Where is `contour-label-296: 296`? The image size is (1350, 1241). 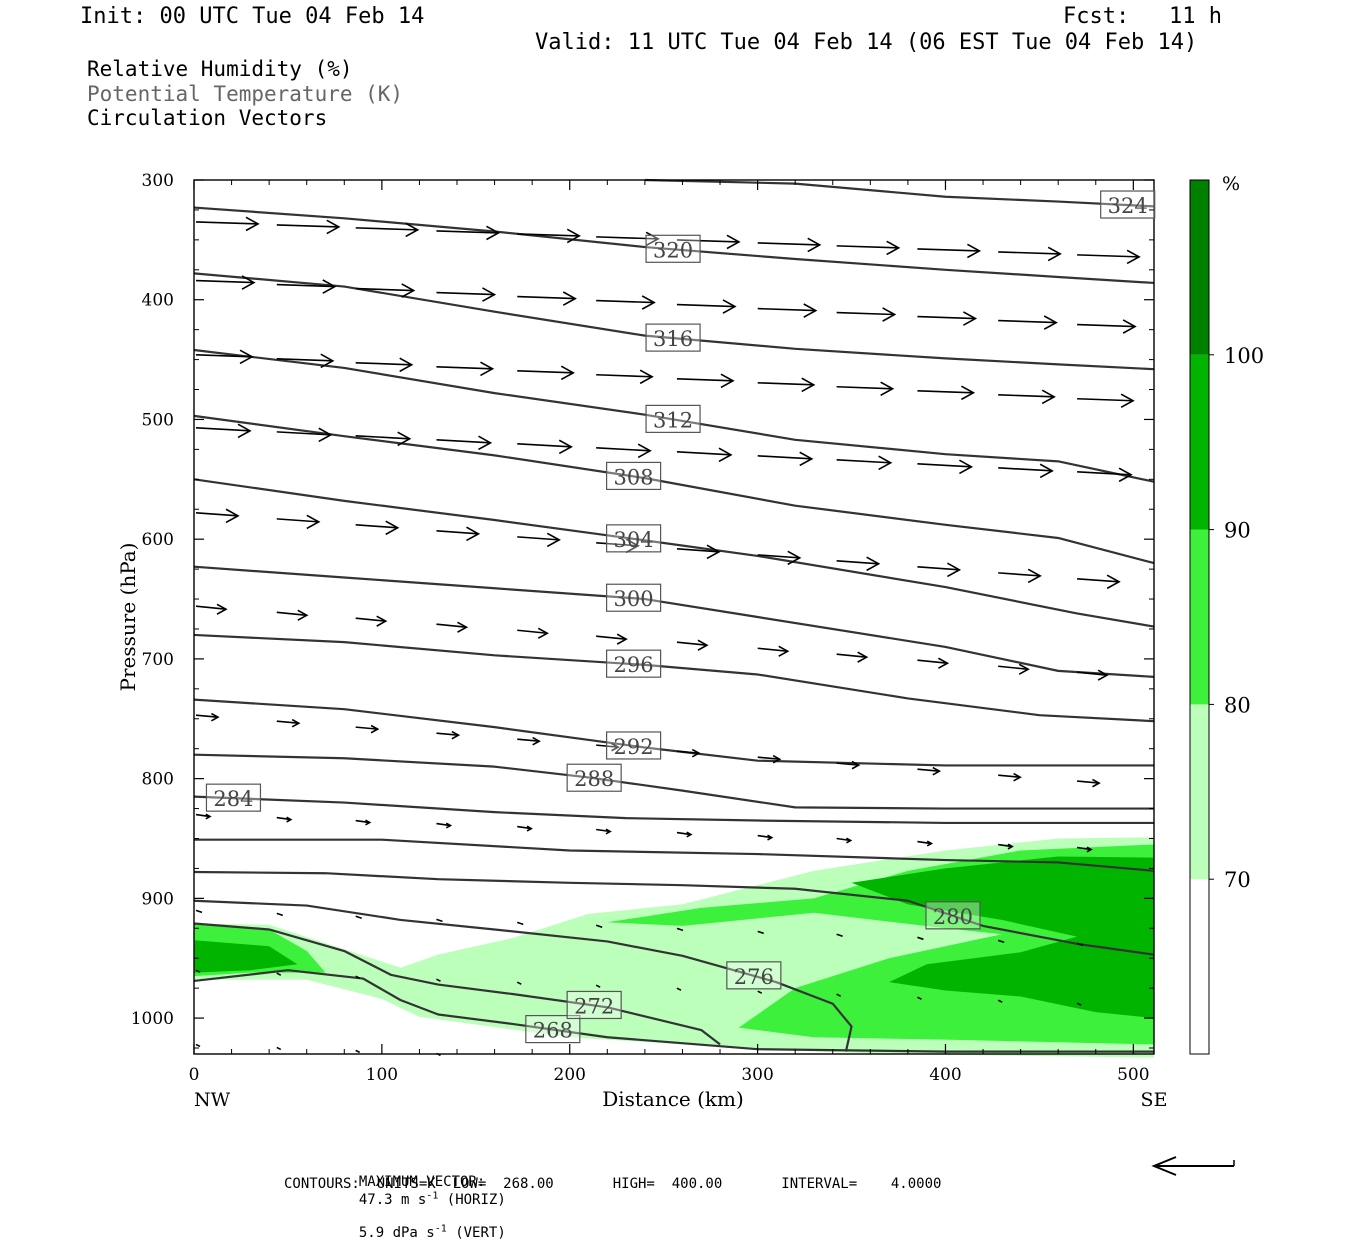
contour-label-296: 296 is located at coordinates (634, 663).